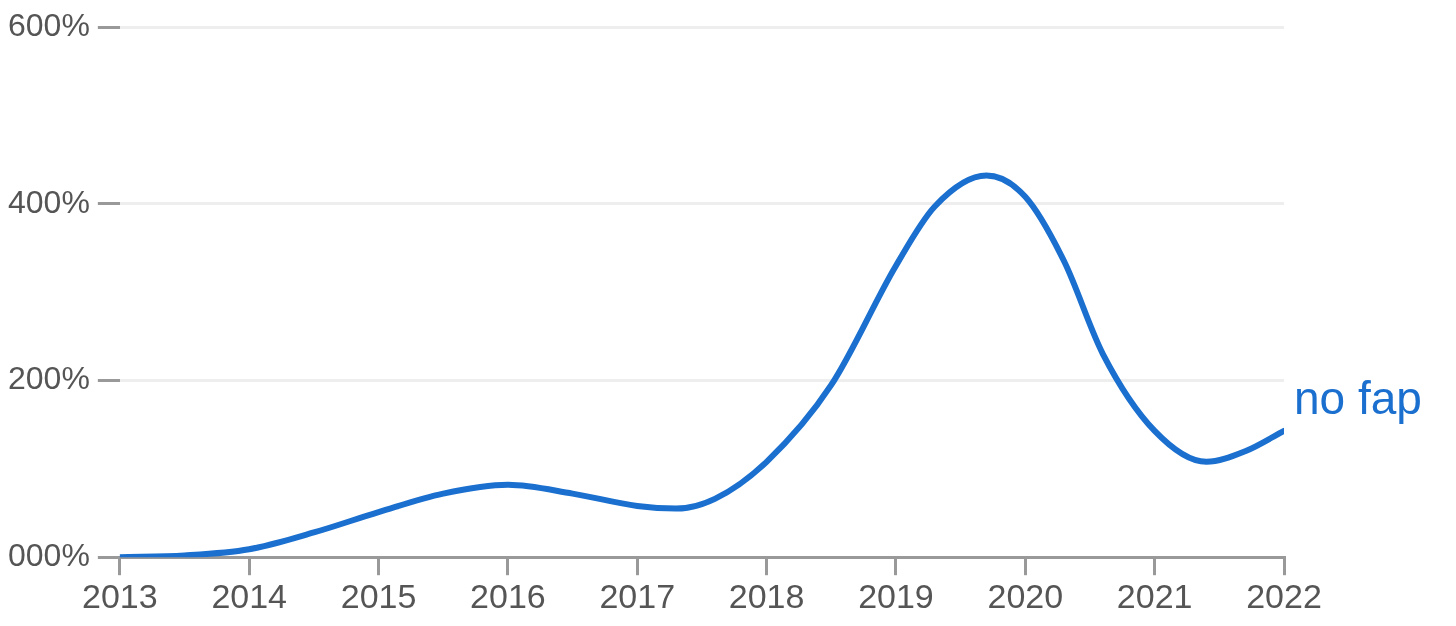  Describe the element at coordinates (378, 595) in the screenshot. I see `x-tick-label: 2015` at that location.